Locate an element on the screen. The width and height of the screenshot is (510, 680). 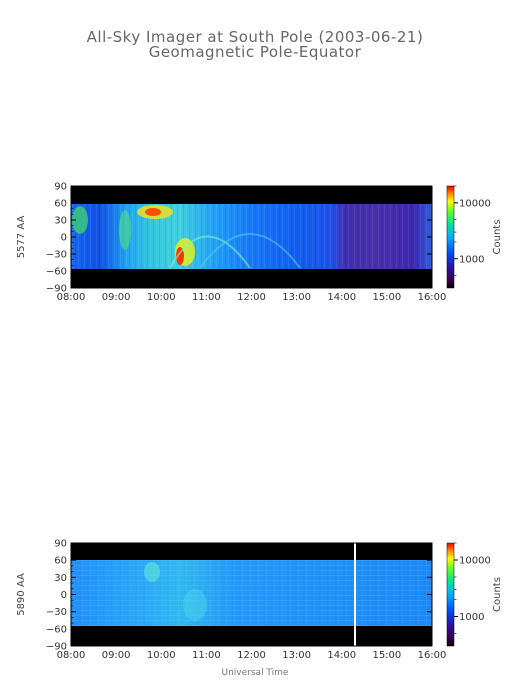
y-axis-label: 5577 AA is located at coordinates (21, 237).